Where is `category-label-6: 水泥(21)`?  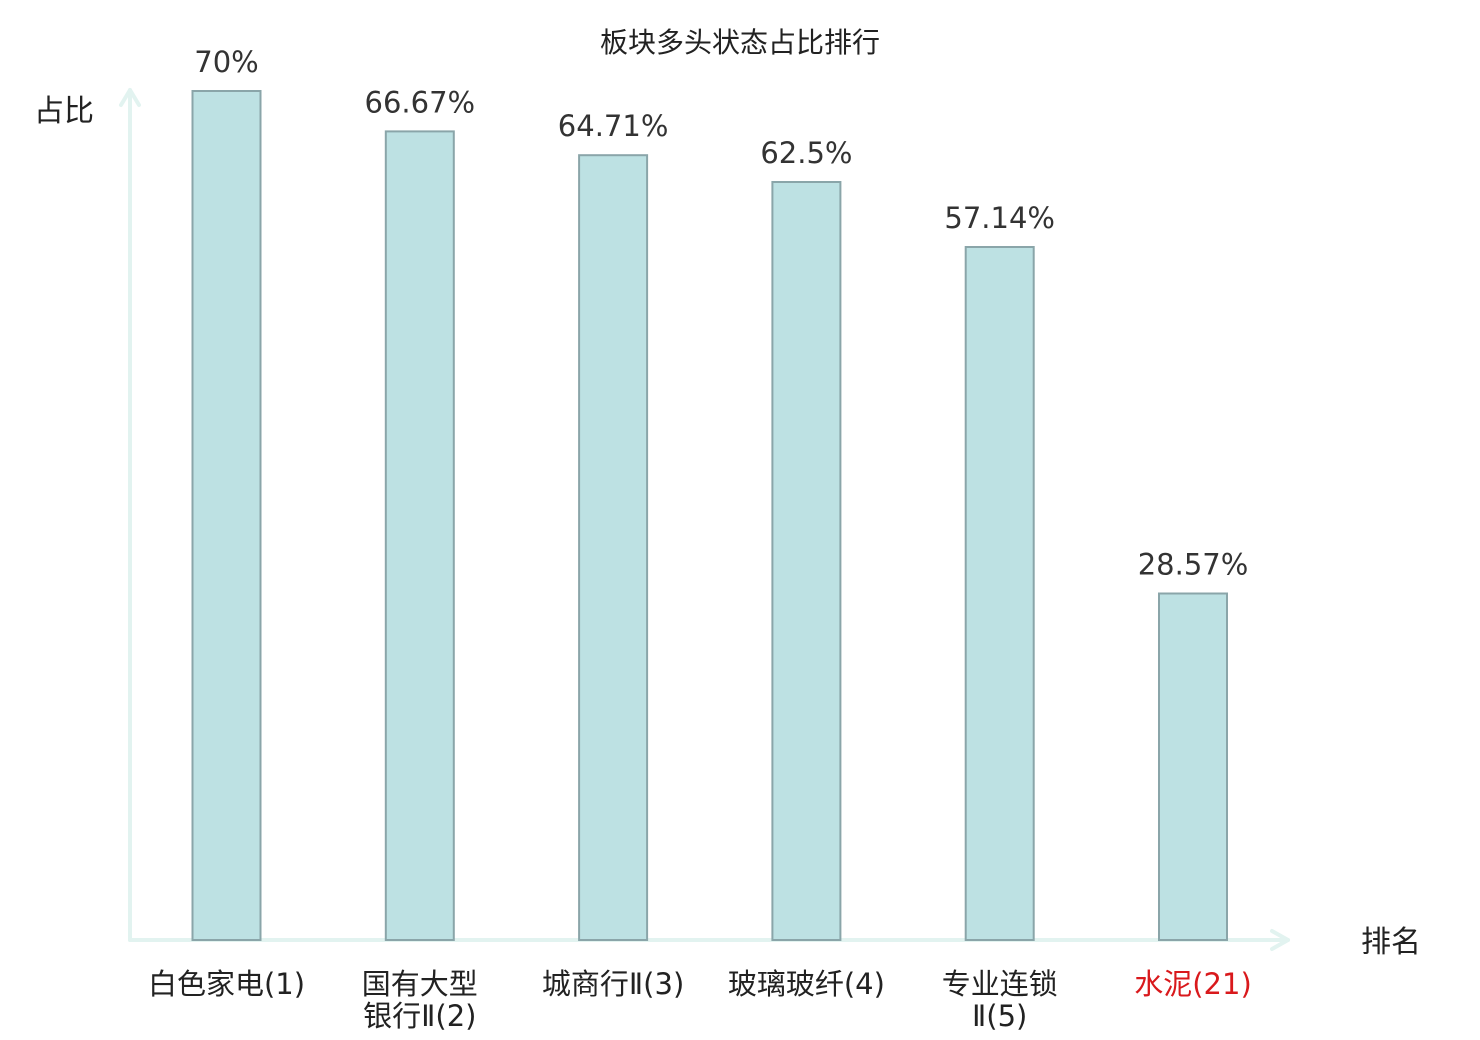
category-label-6: 水泥(21) is located at coordinates (1193, 984).